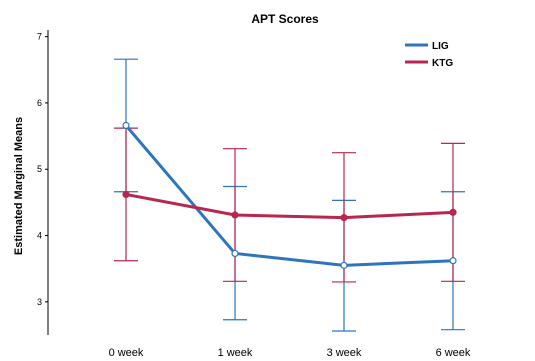 The image size is (535, 361). What do you see at coordinates (290, 353) in the screenshot?
I see `x-ticks: 0 week 1 week 3 week 6 week` at bounding box center [290, 353].